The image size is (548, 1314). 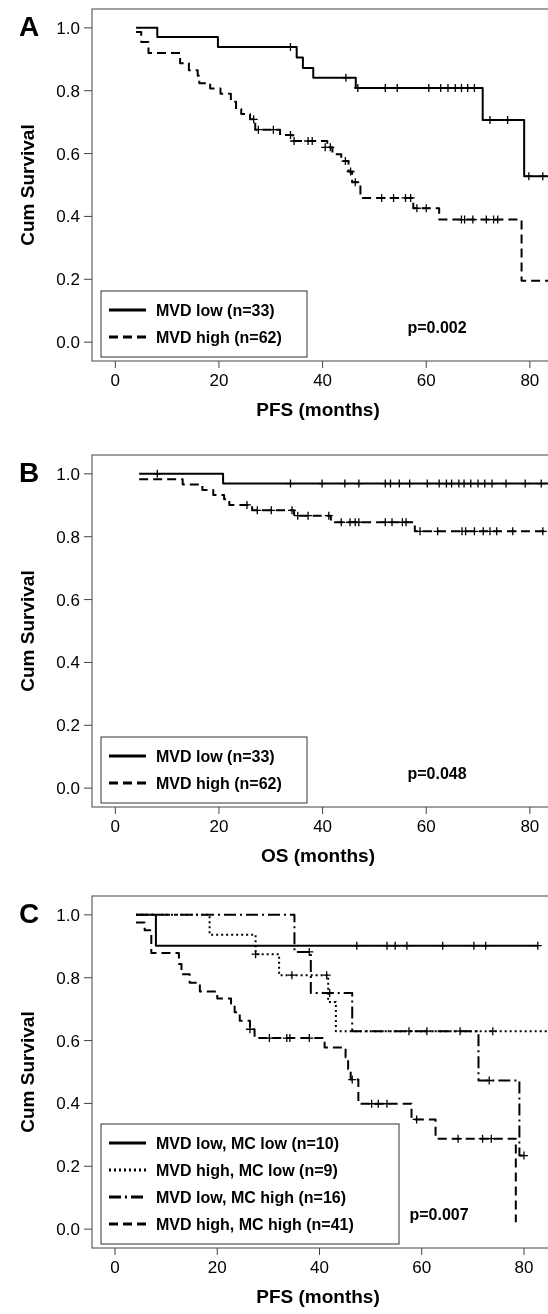 What do you see at coordinates (439, 1214) in the screenshot?
I see `annotation: p=0.007` at bounding box center [439, 1214].